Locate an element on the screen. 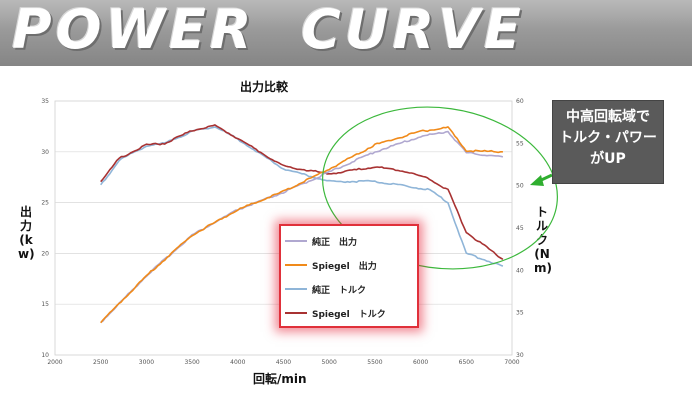 The width and height of the screenshot is (692, 400). banner-title: POWER CURVE is located at coordinates (268, 30).